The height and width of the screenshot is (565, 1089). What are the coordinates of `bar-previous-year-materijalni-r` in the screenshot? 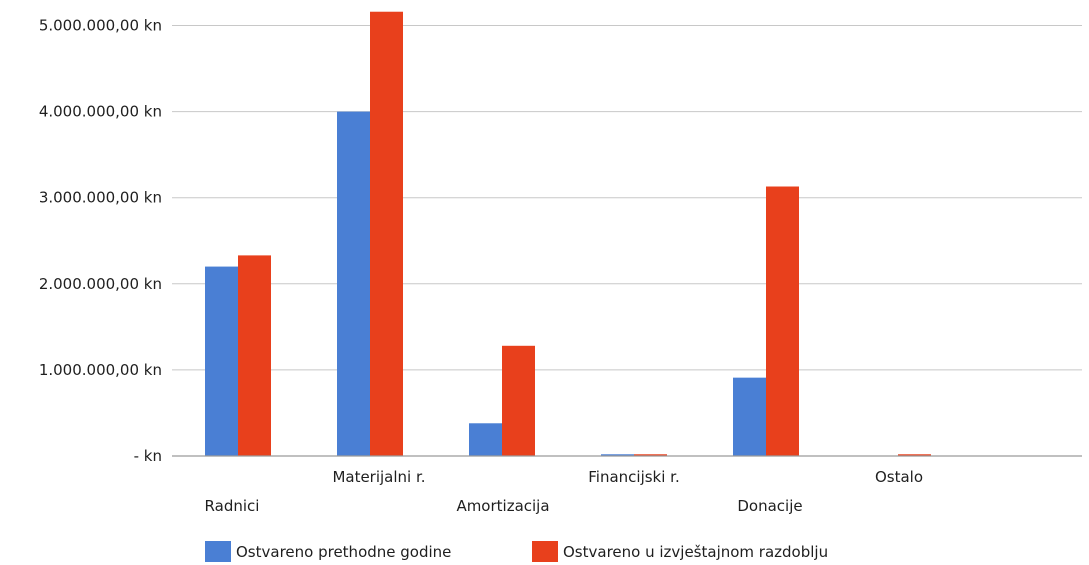 It's located at (353, 283).